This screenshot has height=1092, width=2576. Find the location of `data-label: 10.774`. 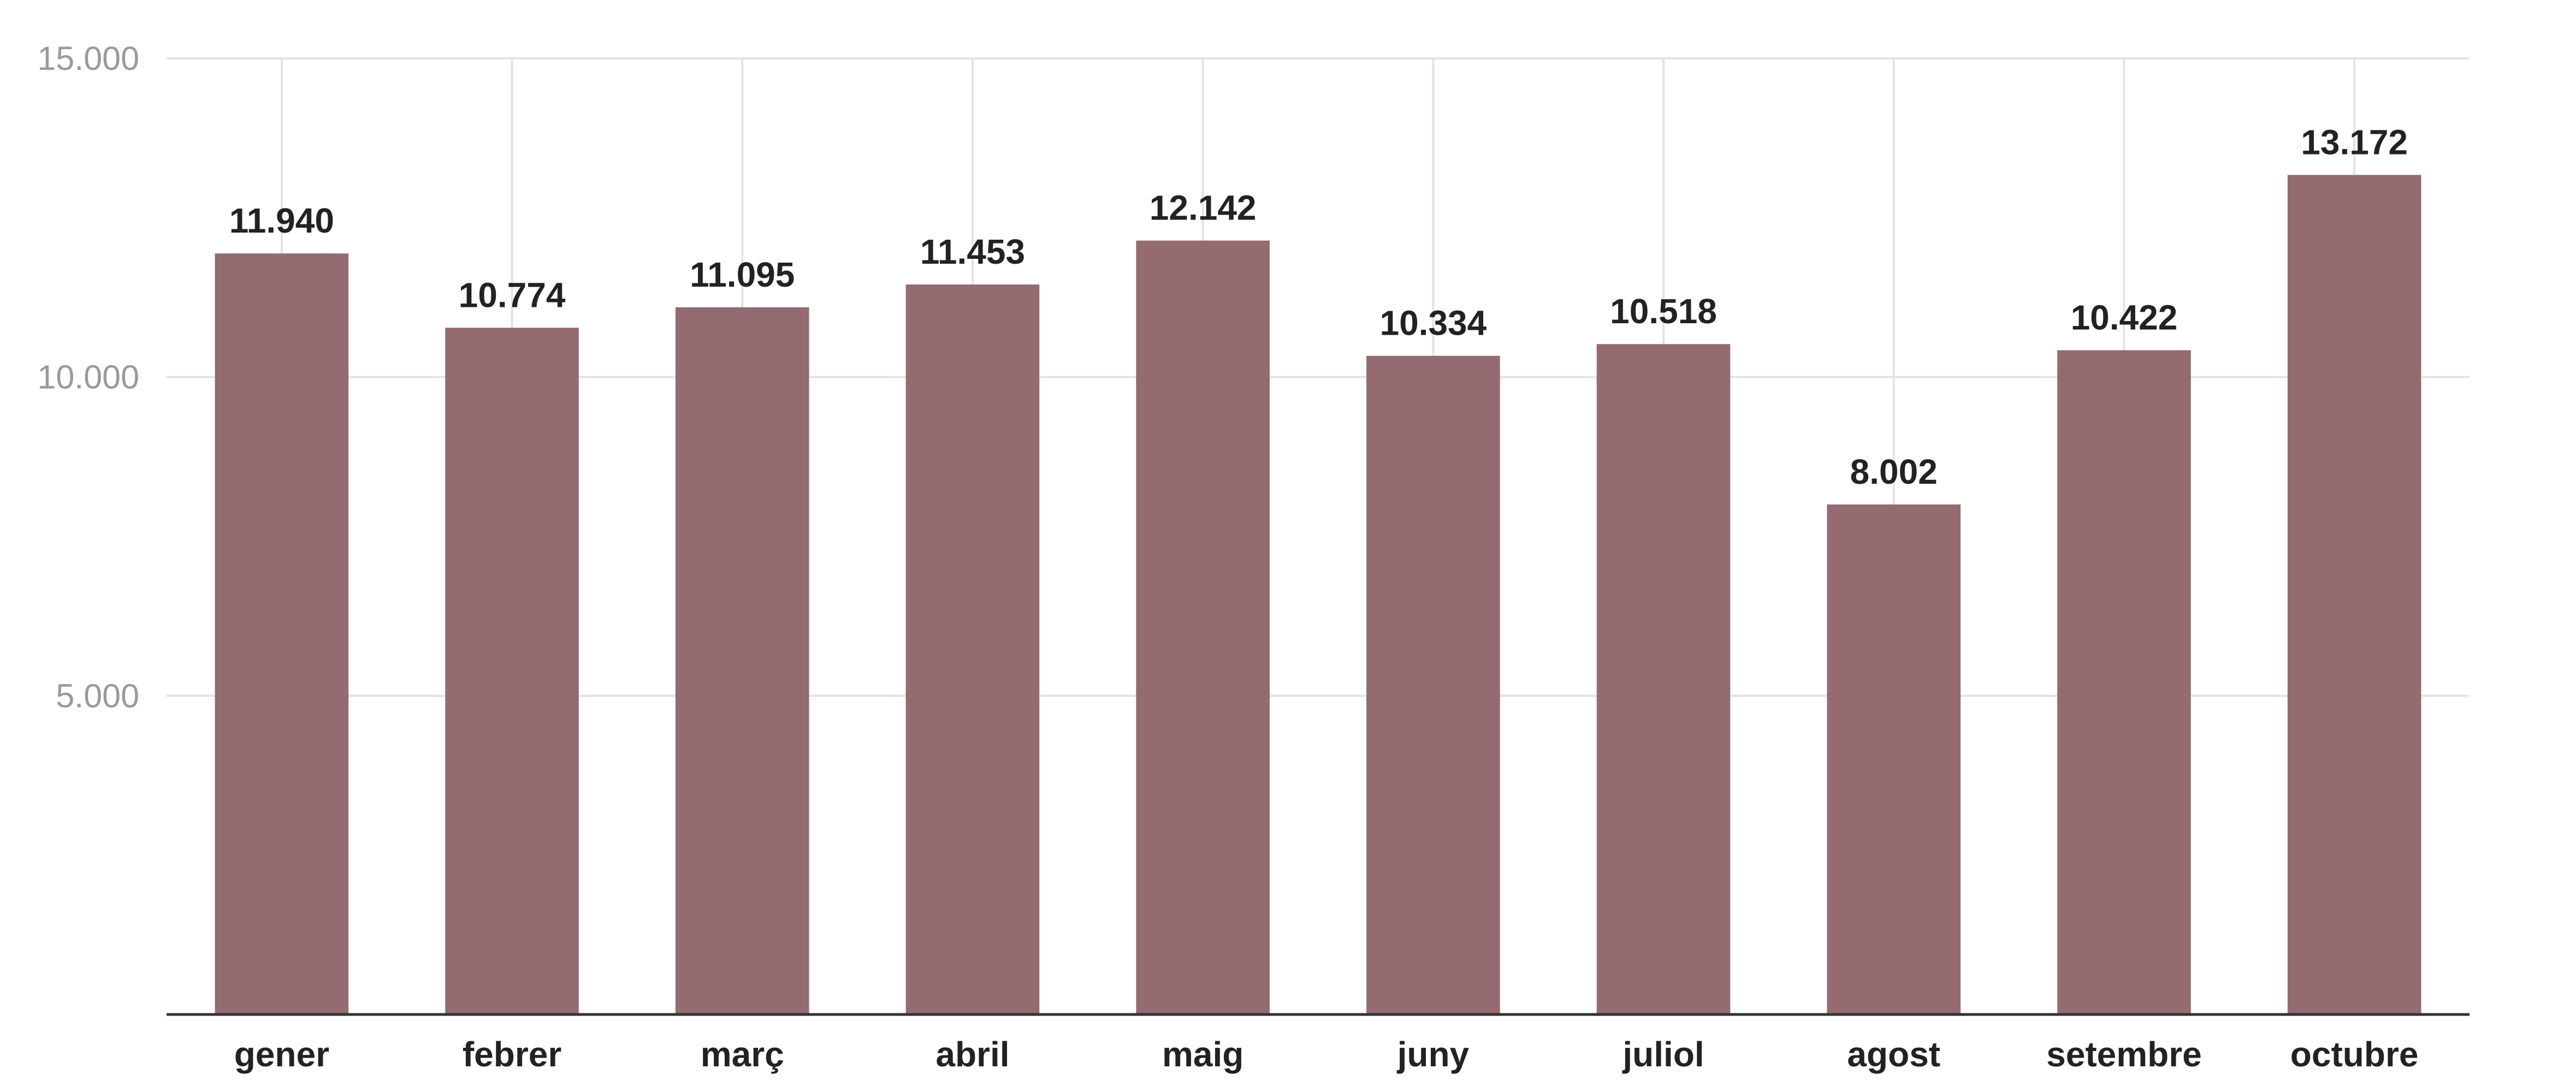

data-label: 10.774 is located at coordinates (512, 294).